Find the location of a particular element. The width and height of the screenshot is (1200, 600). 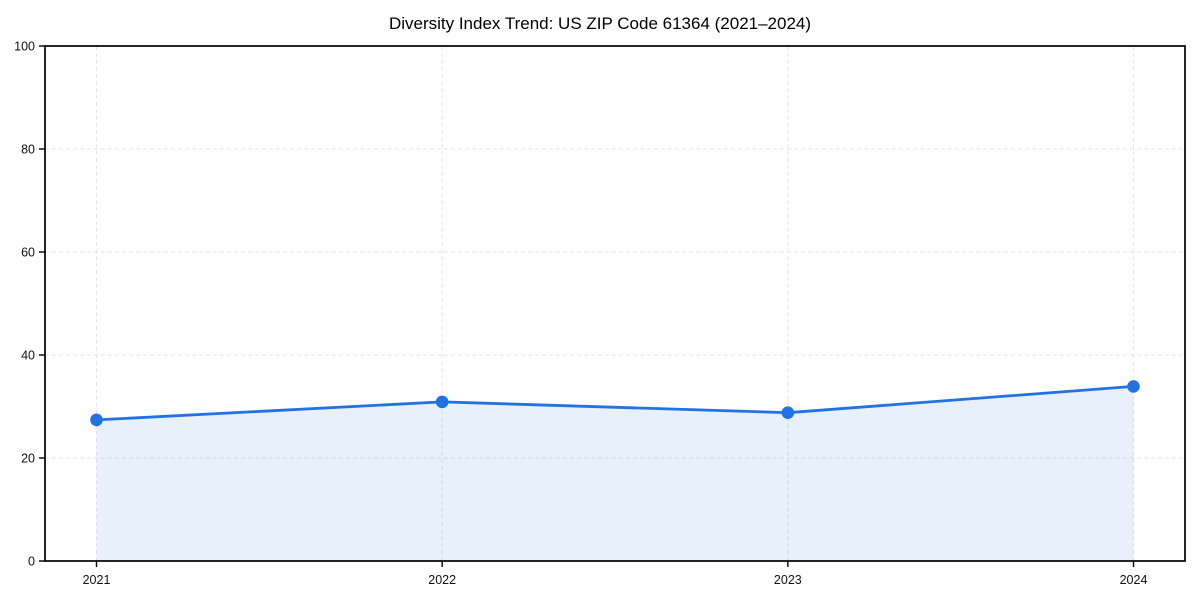

y-tick-label: 0 is located at coordinates (31, 562).